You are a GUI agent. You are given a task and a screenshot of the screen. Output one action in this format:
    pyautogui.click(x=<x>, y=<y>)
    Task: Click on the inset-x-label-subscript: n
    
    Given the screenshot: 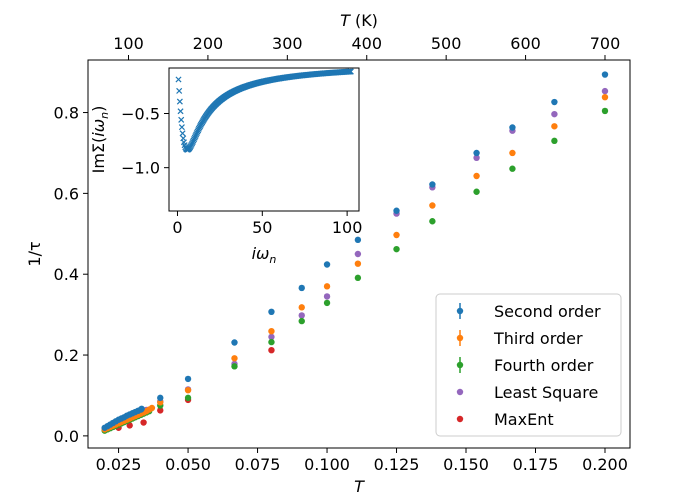 What is the action you would take?
    pyautogui.click(x=272, y=259)
    